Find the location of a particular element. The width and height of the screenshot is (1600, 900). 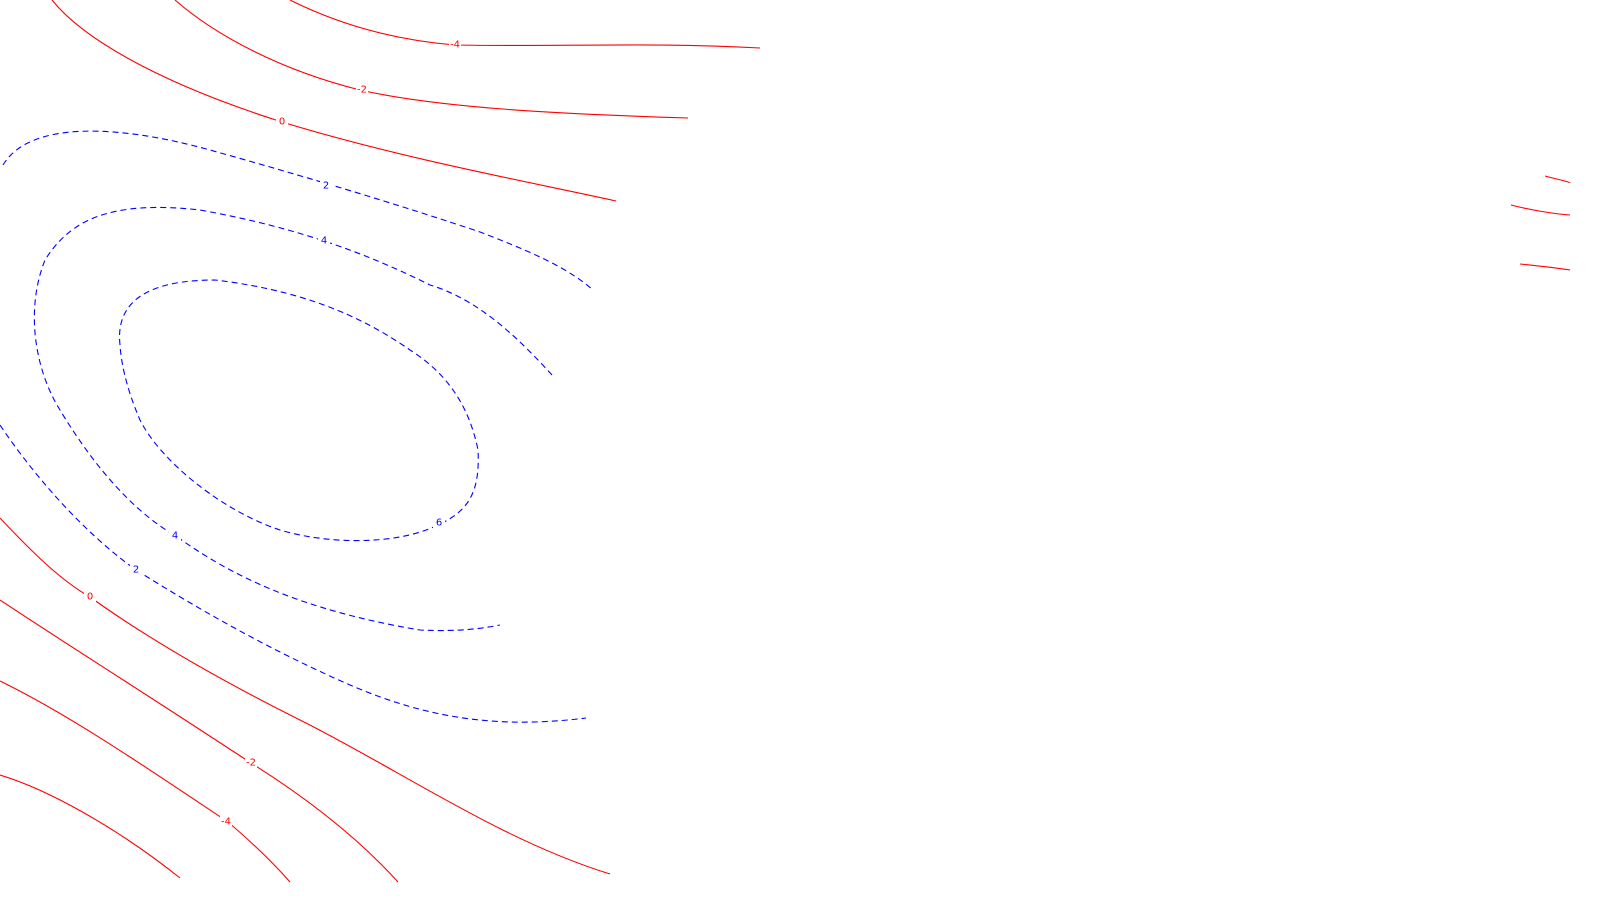

contour-label-3: 2 is located at coordinates (326, 186).